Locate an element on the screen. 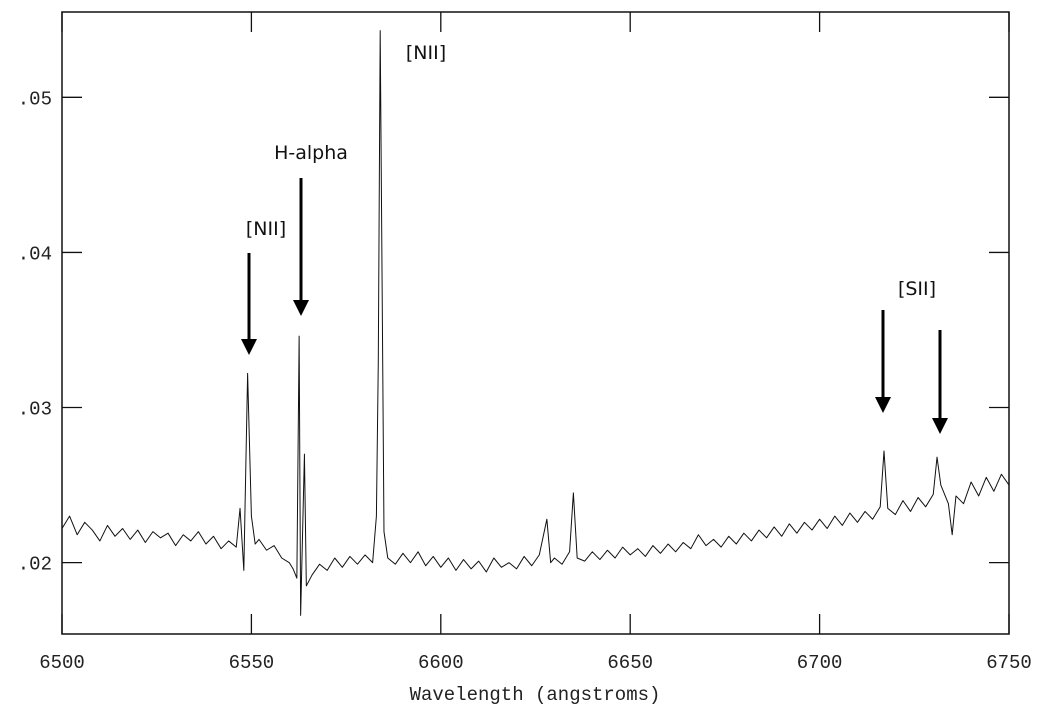  x-tick-label: 6650 is located at coordinates (630, 663).